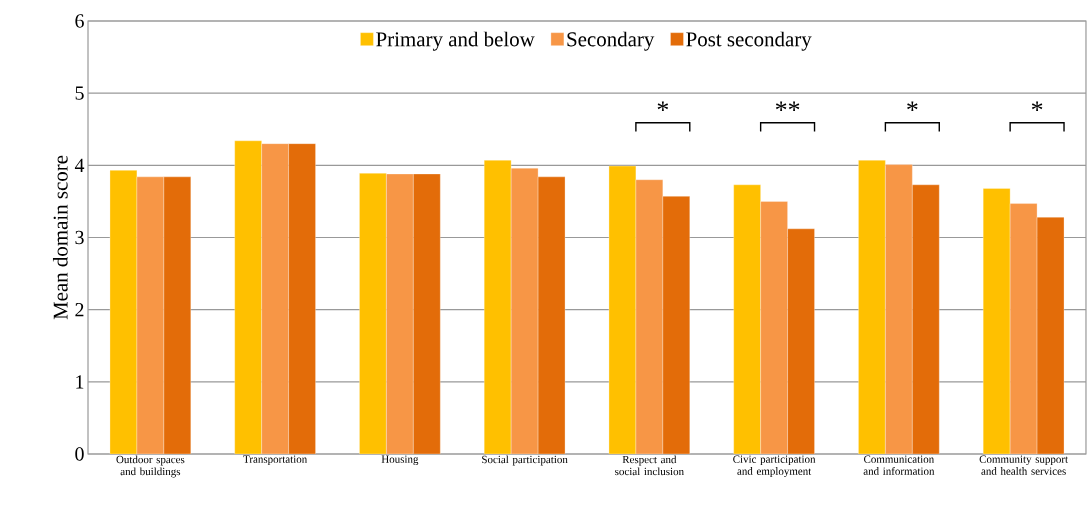  I want to click on x-tick-label: Community support and health services, so click(1023, 465).